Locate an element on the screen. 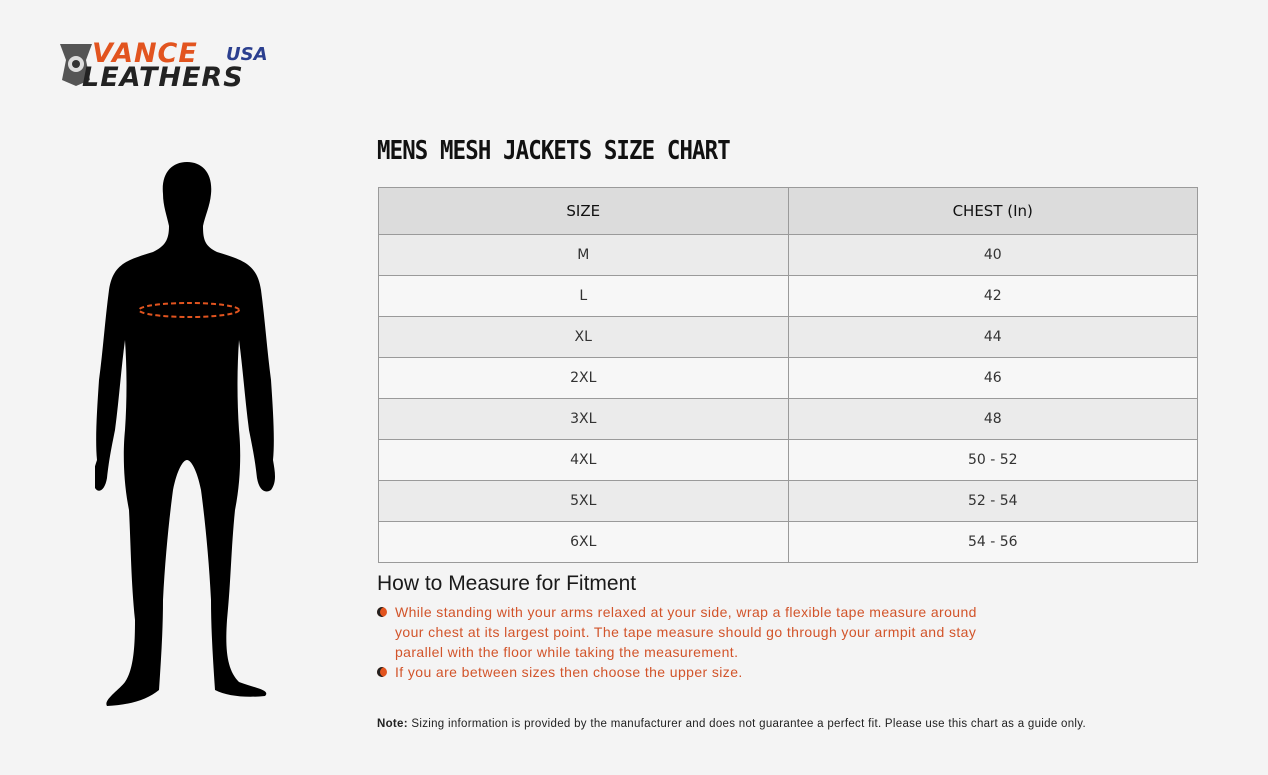 The image size is (1268, 775). chest-cell: 44 is located at coordinates (992, 337).